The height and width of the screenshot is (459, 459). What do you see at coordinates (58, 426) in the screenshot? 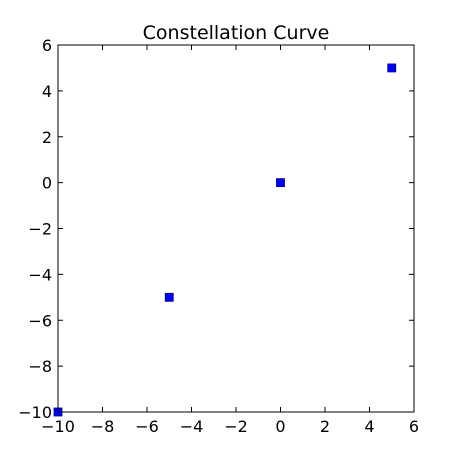
I see `x-tick-label: −10` at bounding box center [58, 426].